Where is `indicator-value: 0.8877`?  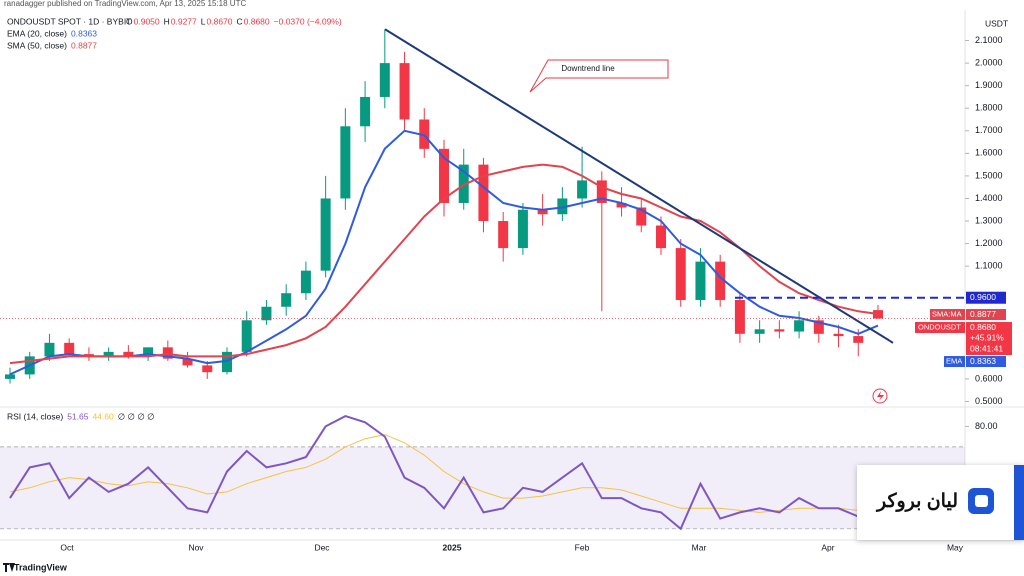 indicator-value: 0.8877 is located at coordinates (84, 45).